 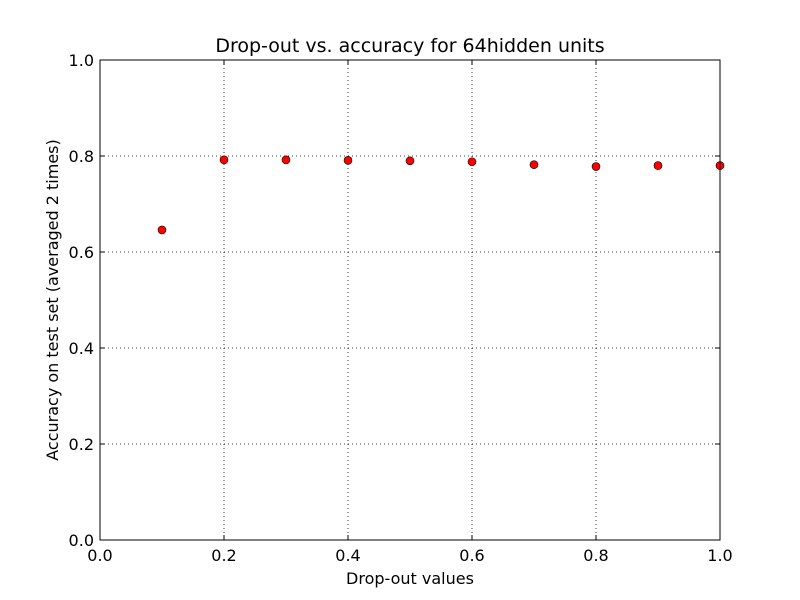 What do you see at coordinates (99, 555) in the screenshot?
I see `x-tick-label: 0.0` at bounding box center [99, 555].